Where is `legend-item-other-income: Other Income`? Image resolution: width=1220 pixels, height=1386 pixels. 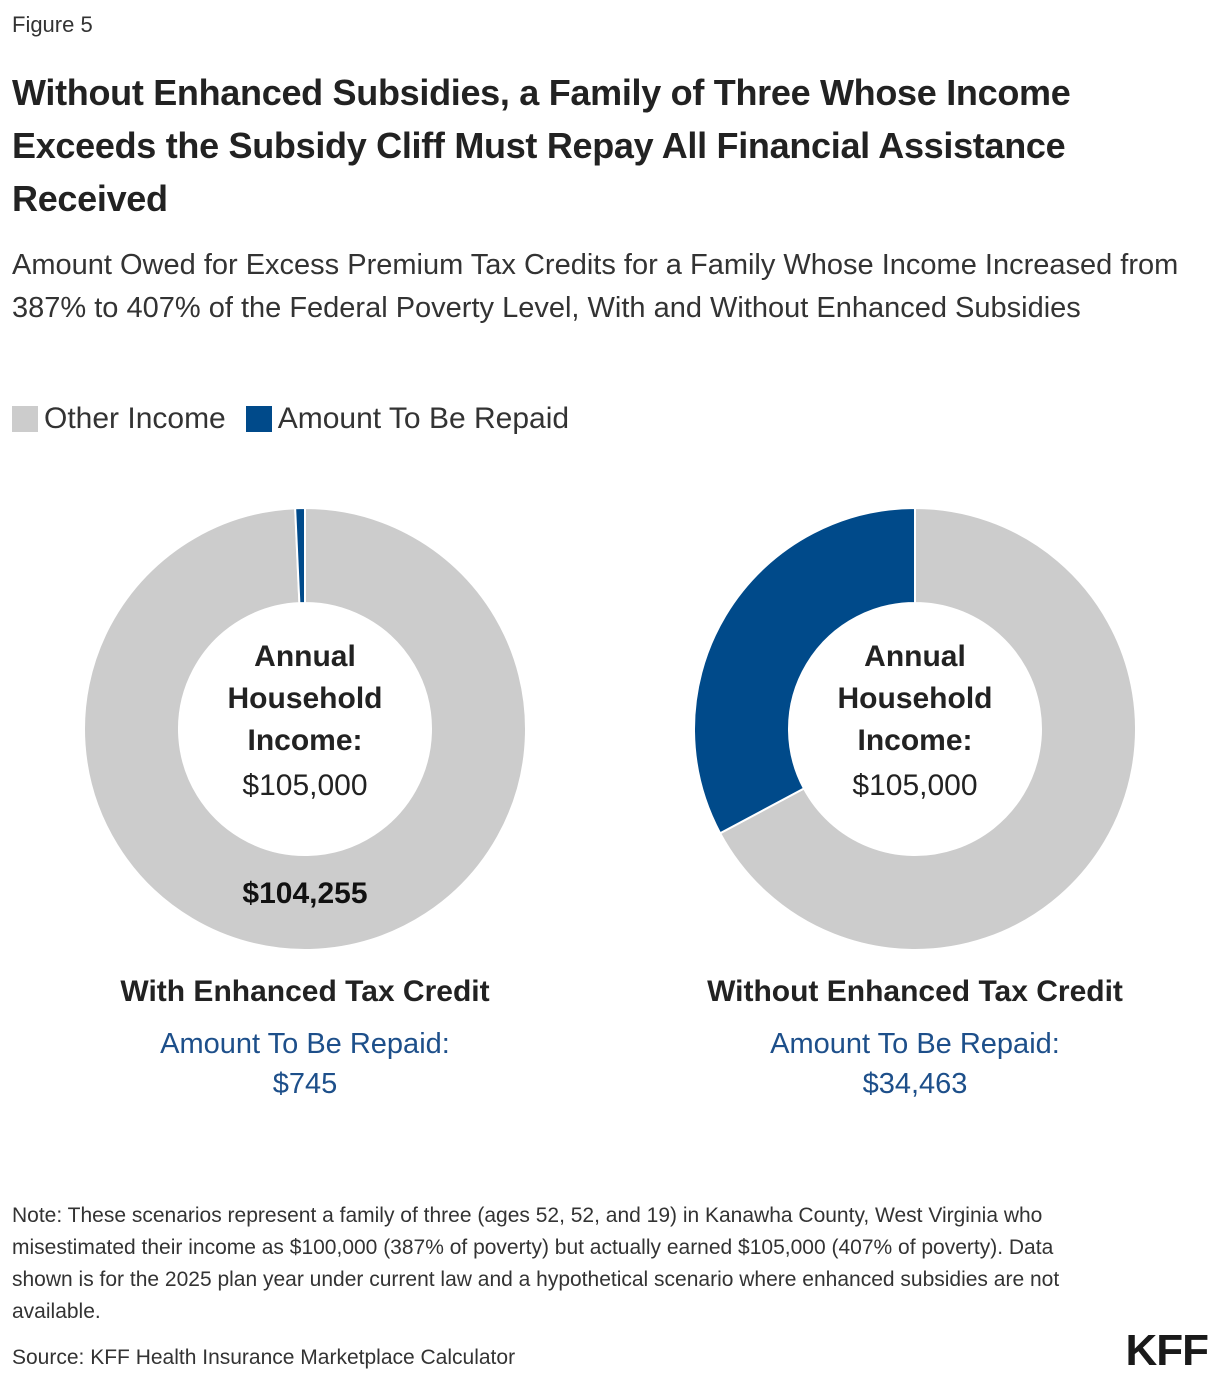 legend-item-other-income: Other Income is located at coordinates (119, 419).